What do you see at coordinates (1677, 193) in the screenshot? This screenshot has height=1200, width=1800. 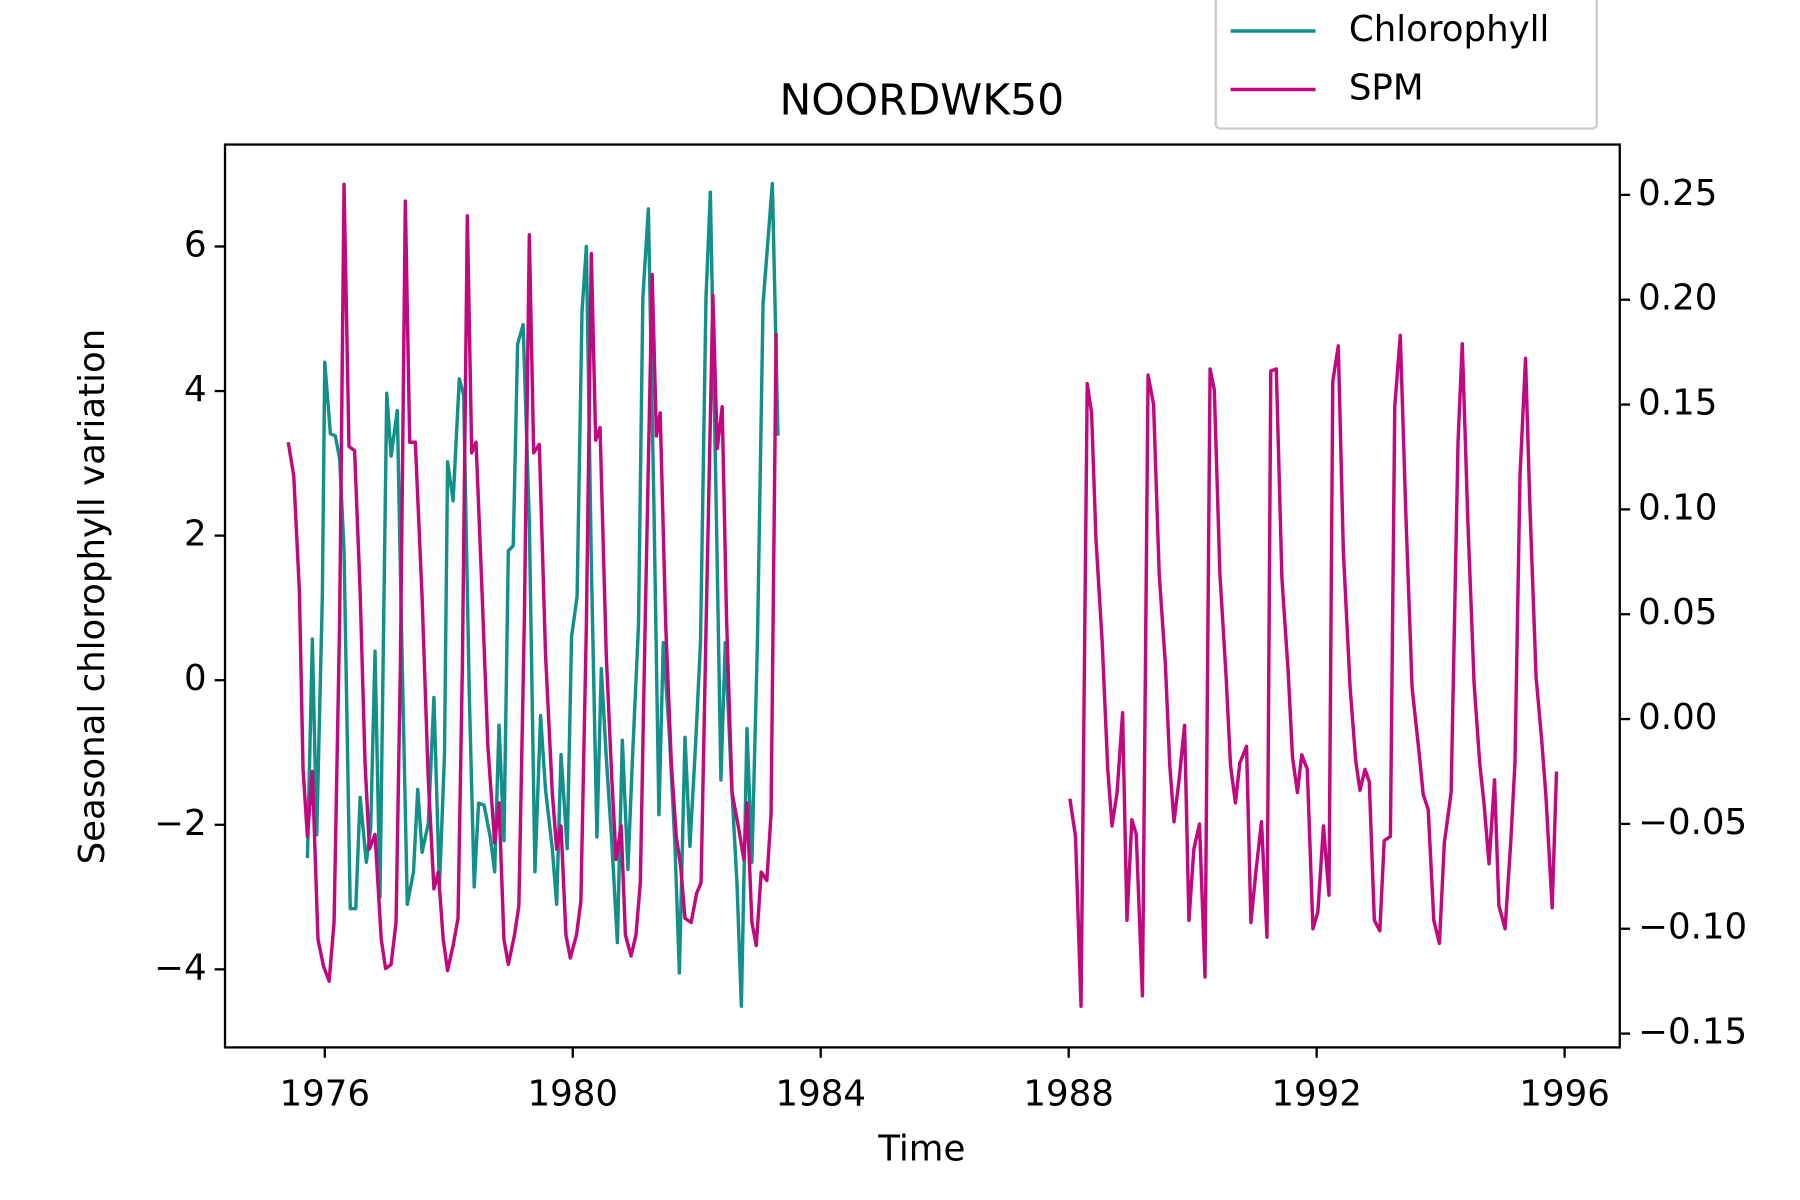 I see `y2-tick-label: 0.25` at bounding box center [1677, 193].